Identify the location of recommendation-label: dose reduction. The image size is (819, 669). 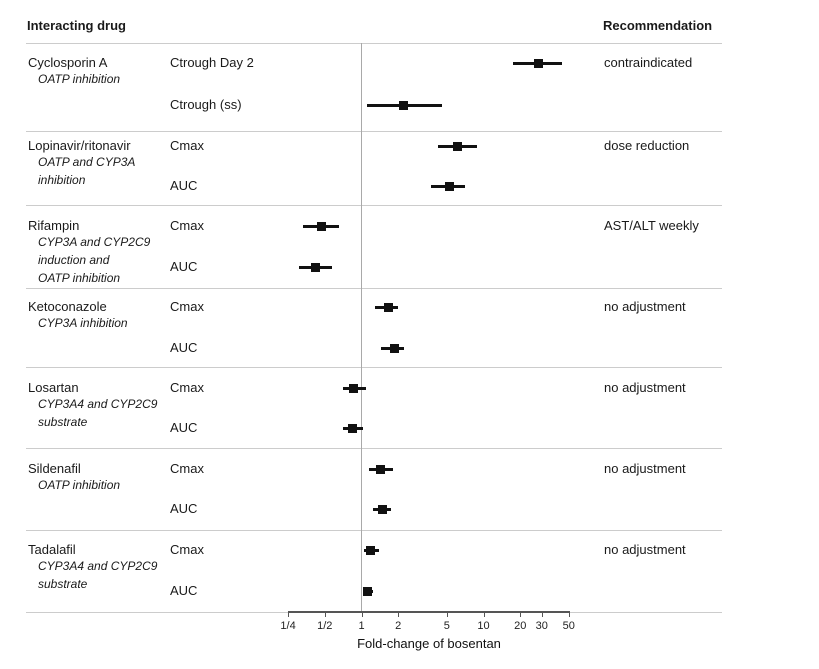
(647, 145).